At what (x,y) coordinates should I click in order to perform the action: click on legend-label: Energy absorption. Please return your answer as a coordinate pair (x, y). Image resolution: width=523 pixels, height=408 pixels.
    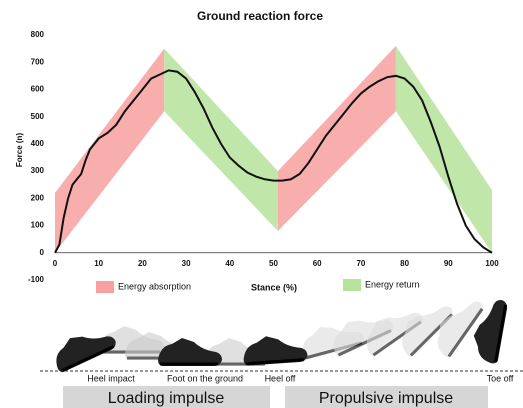
    Looking at the image, I should click on (154, 286).